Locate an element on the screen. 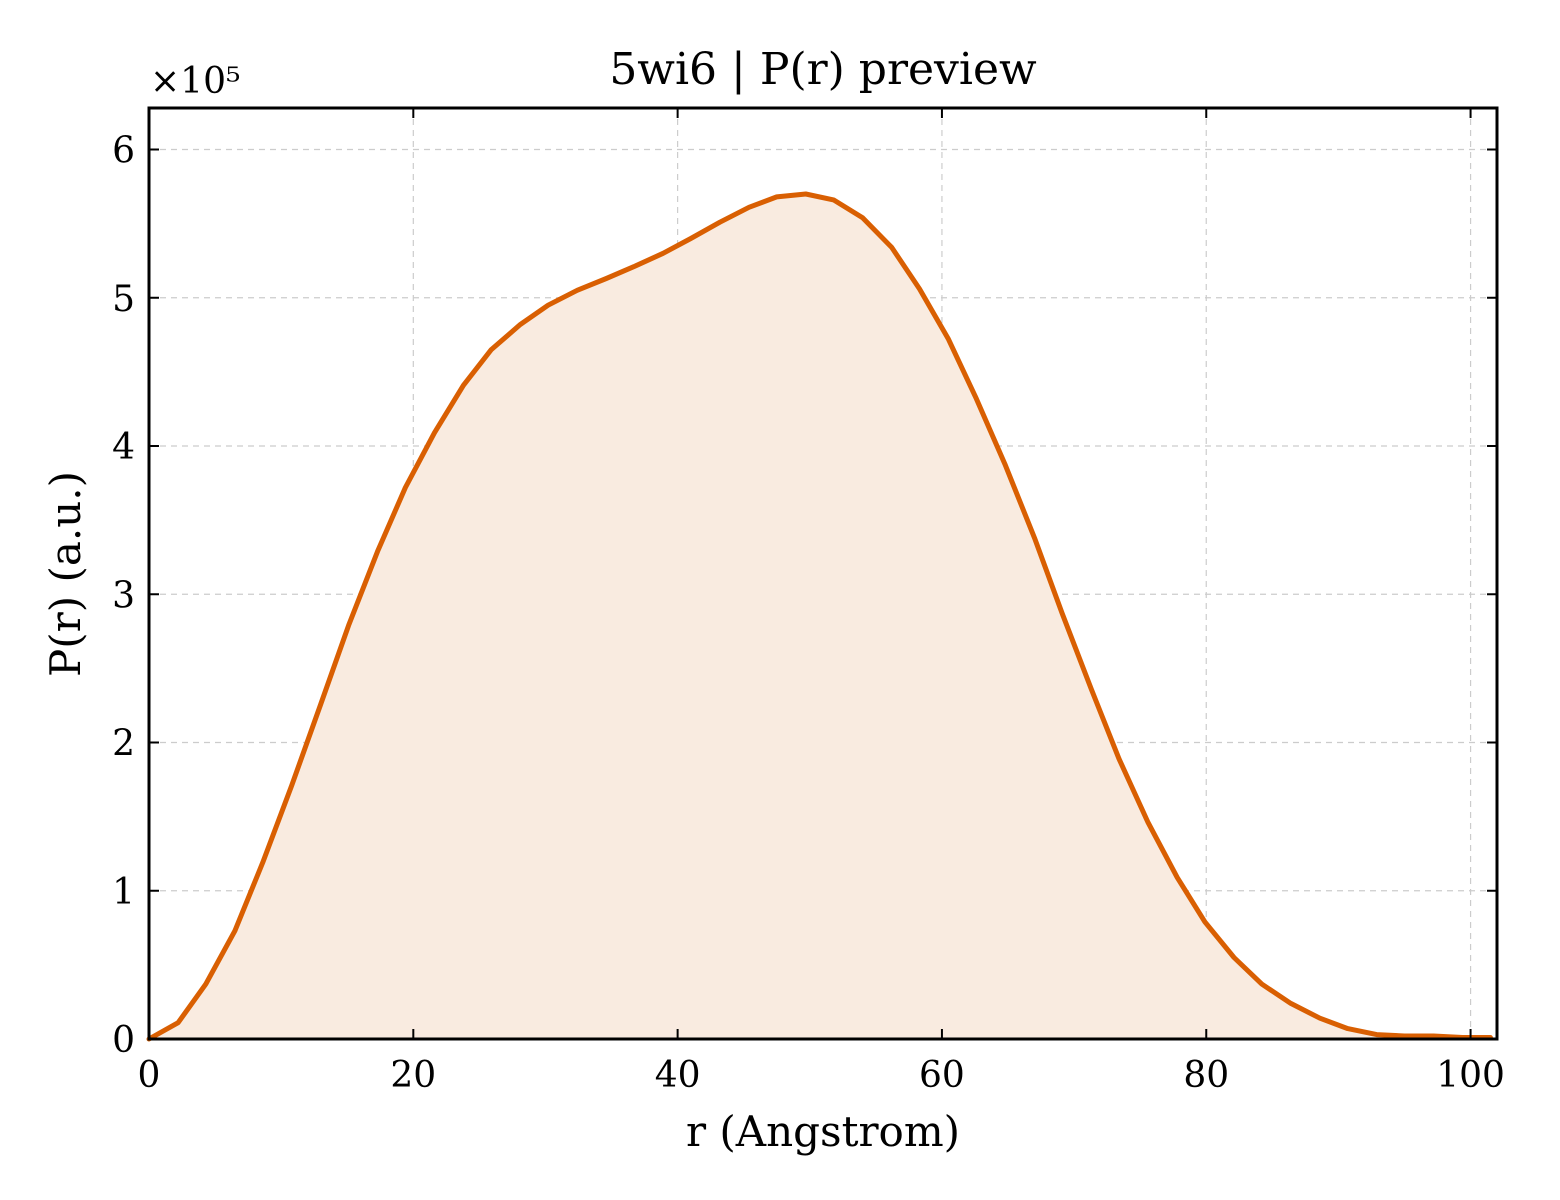 The image size is (1560, 1200). x-axis-label: r (Angstrom) is located at coordinates (823, 1131).